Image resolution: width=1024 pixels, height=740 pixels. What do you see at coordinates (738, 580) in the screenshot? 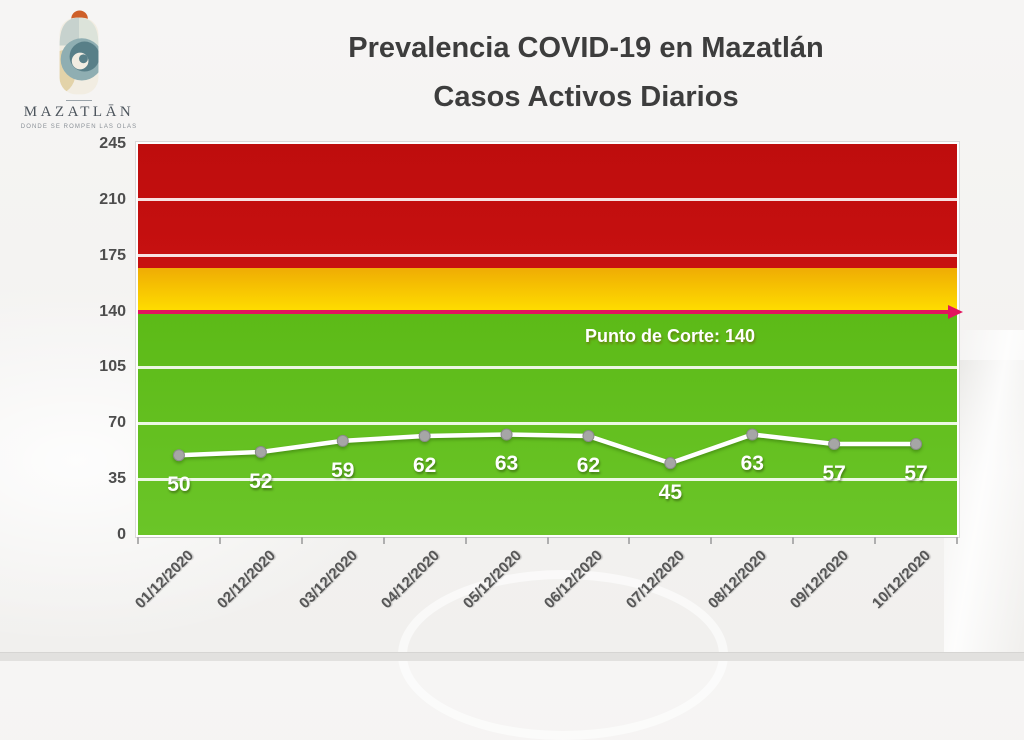
I see `x-axis-label-8: 08/12/2020` at bounding box center [738, 580].